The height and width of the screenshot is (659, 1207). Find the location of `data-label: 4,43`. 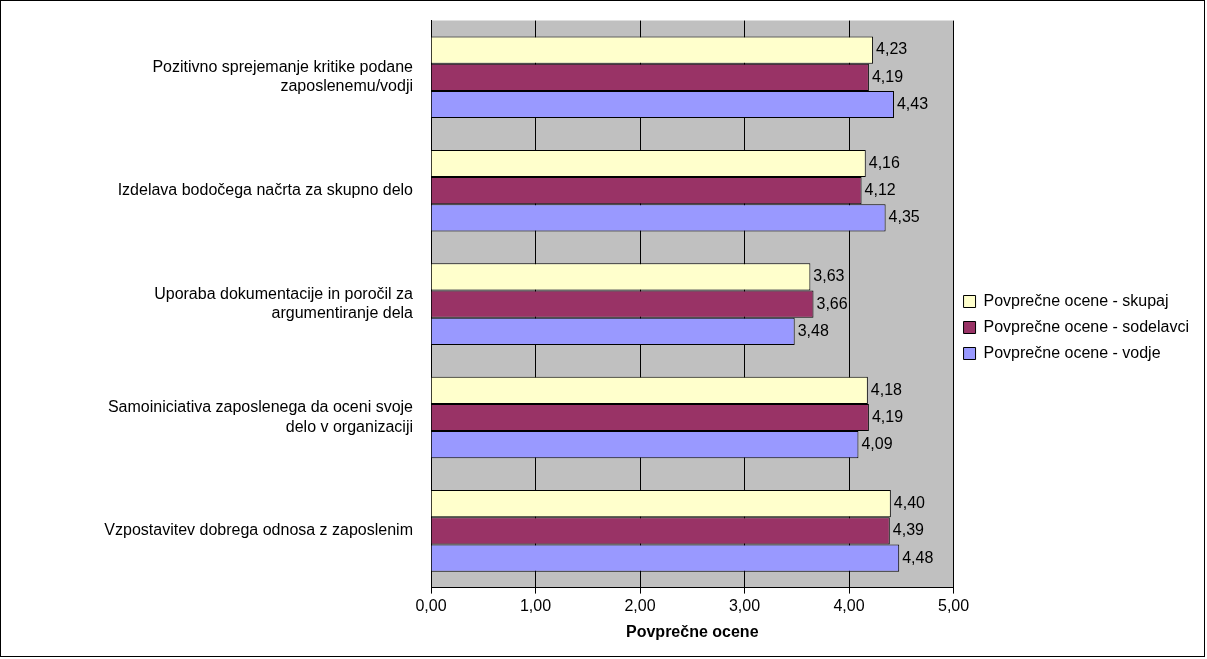

data-label: 4,43 is located at coordinates (912, 103).